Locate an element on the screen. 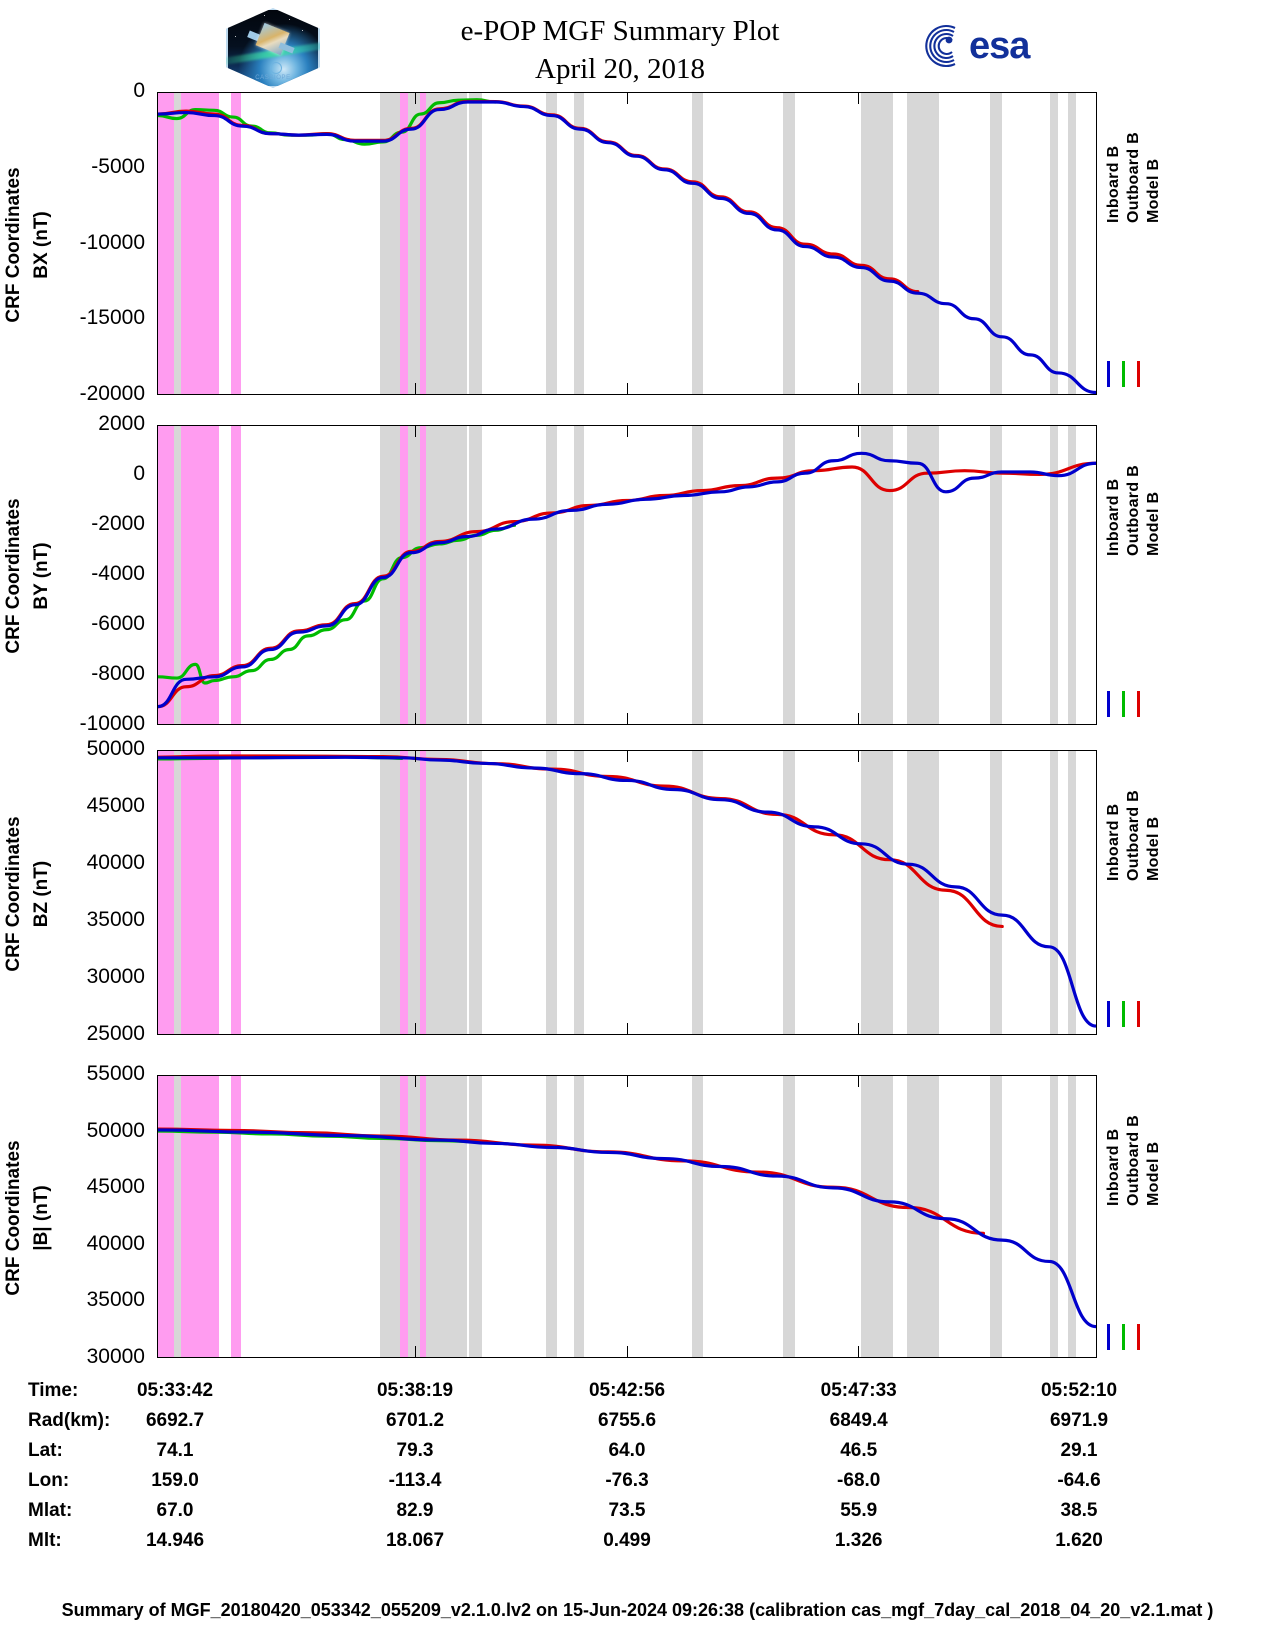 The width and height of the screenshot is (1275, 1650). esa-wordmark: esa is located at coordinates (999, 46).